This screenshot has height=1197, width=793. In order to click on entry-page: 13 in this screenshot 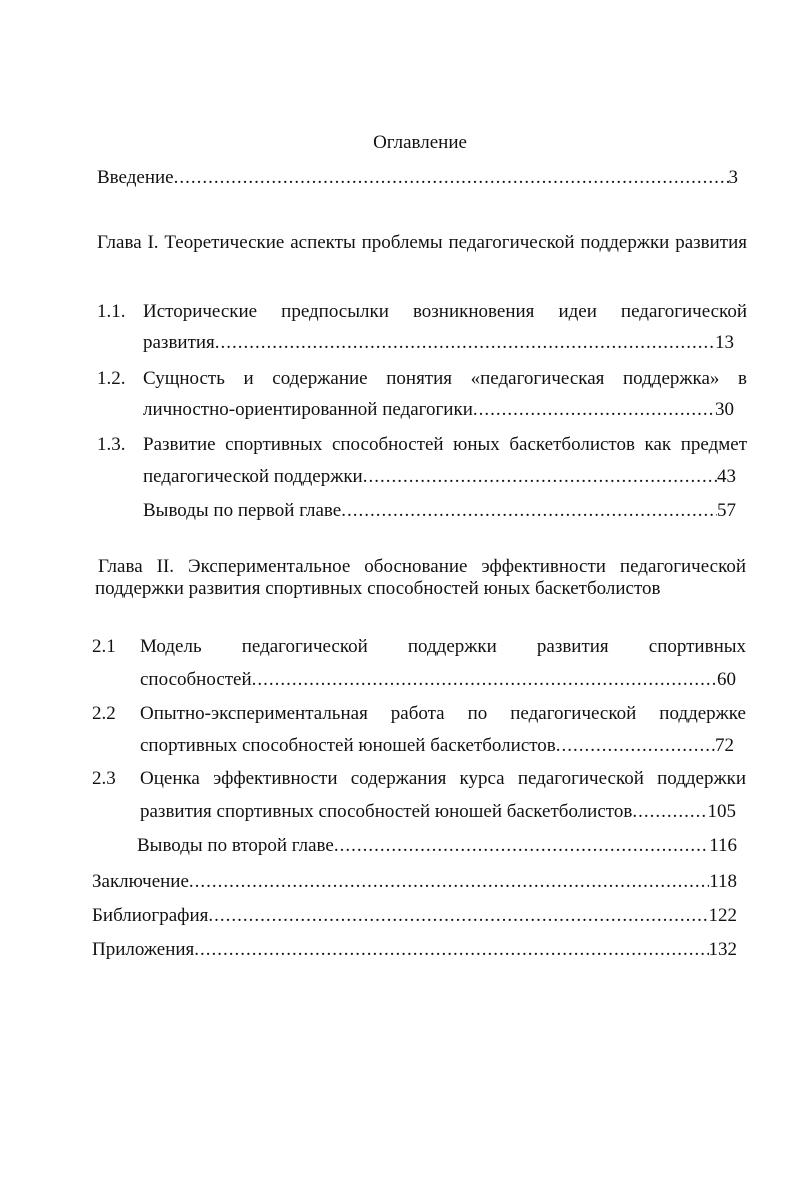, I will do `click(724, 342)`.